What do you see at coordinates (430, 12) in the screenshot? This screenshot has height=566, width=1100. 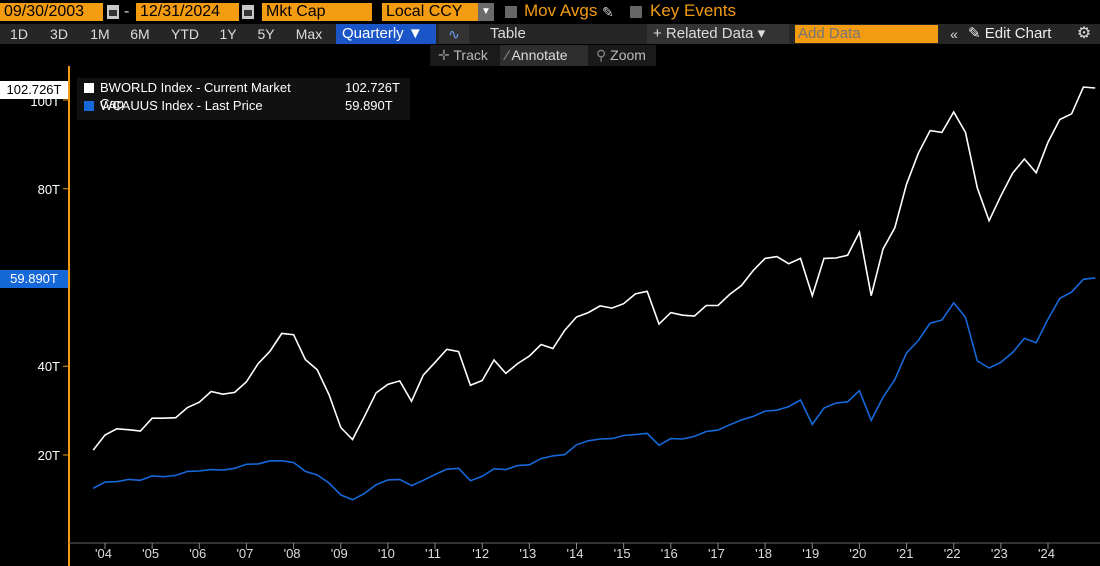 I see `currency-selector: Local CCY` at bounding box center [430, 12].